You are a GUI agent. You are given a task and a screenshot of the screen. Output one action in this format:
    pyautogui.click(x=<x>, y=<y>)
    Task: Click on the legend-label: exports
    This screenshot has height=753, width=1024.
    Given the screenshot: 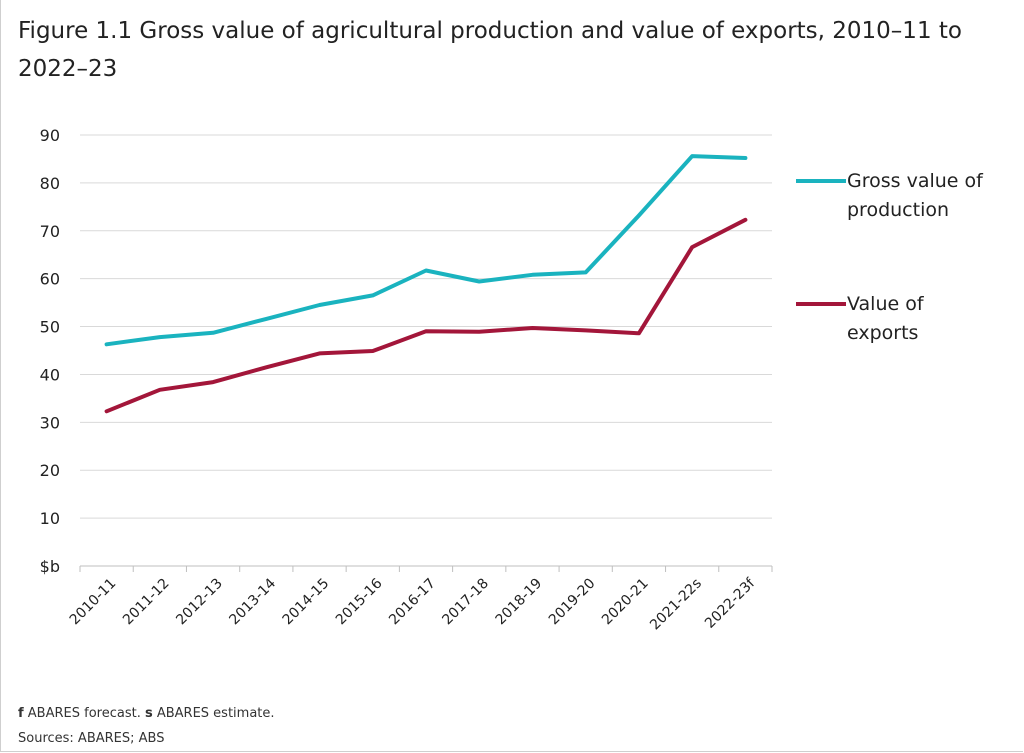 What is the action you would take?
    pyautogui.click(x=882, y=333)
    